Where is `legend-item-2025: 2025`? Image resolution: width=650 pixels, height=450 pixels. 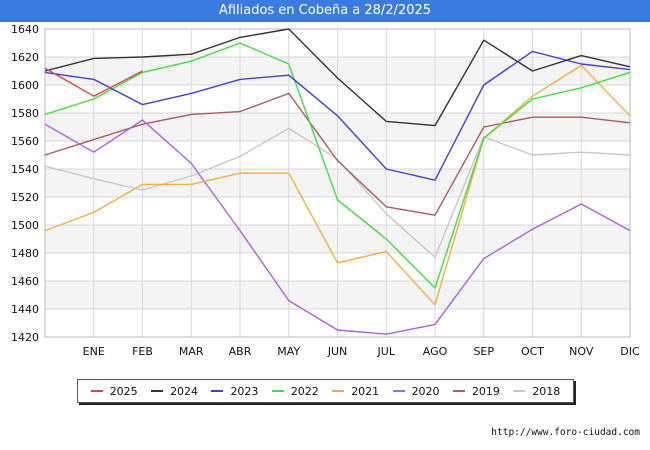
legend-item-2025: 2025 is located at coordinates (114, 391).